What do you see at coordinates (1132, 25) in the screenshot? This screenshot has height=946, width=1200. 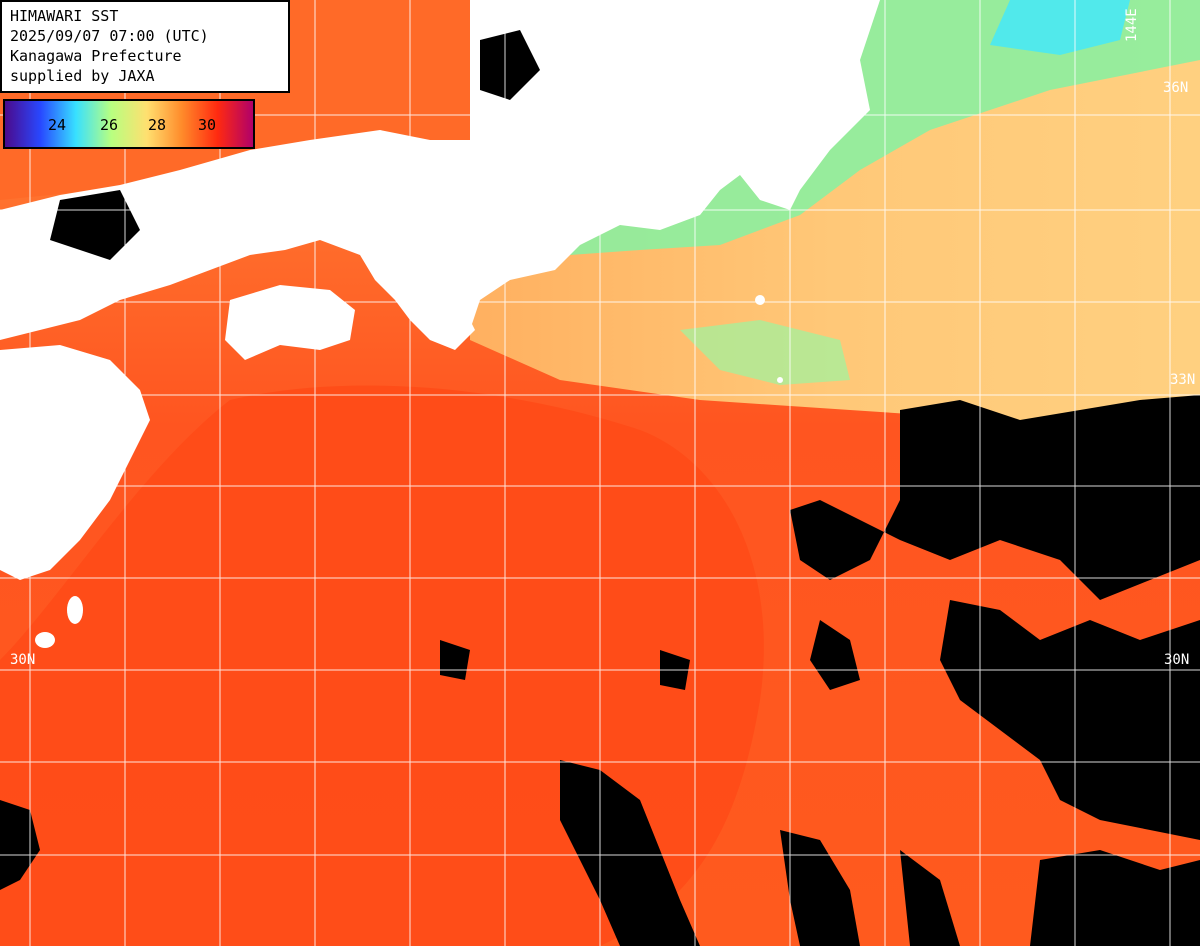 I see `lon-label-144e: 144E` at bounding box center [1132, 25].